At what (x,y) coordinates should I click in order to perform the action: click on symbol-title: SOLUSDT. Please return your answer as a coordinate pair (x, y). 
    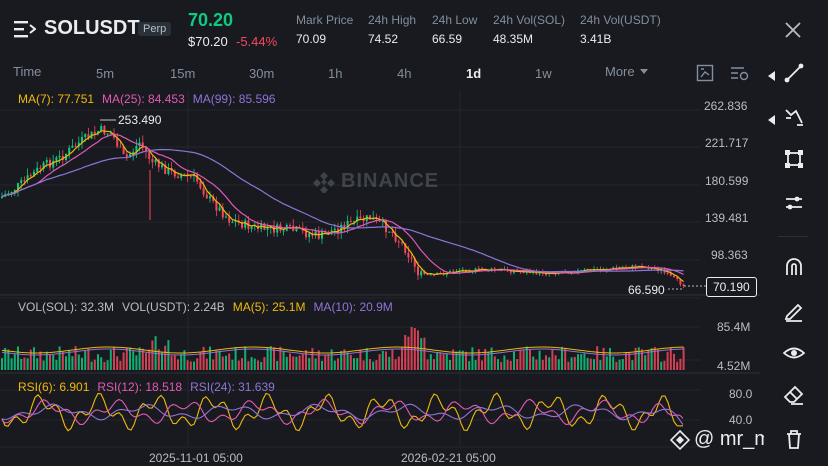
    Looking at the image, I should click on (92, 28).